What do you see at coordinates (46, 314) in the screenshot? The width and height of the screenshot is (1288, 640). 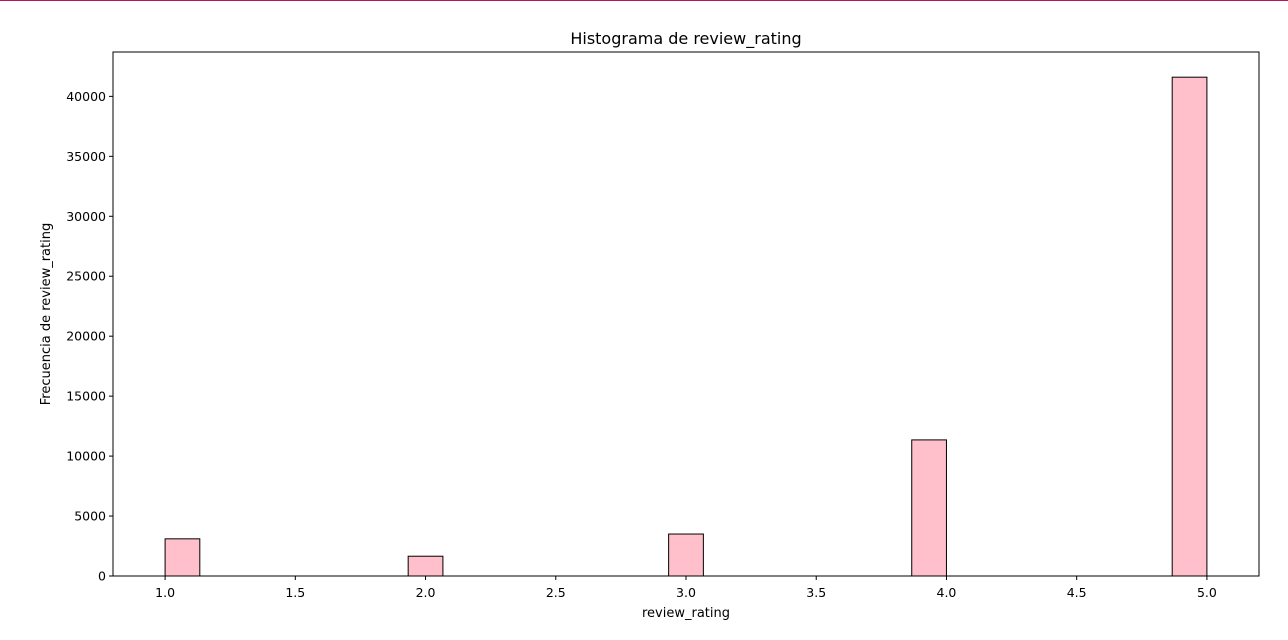 I see `y-axis-label: Frecuencia de review_rating` at bounding box center [46, 314].